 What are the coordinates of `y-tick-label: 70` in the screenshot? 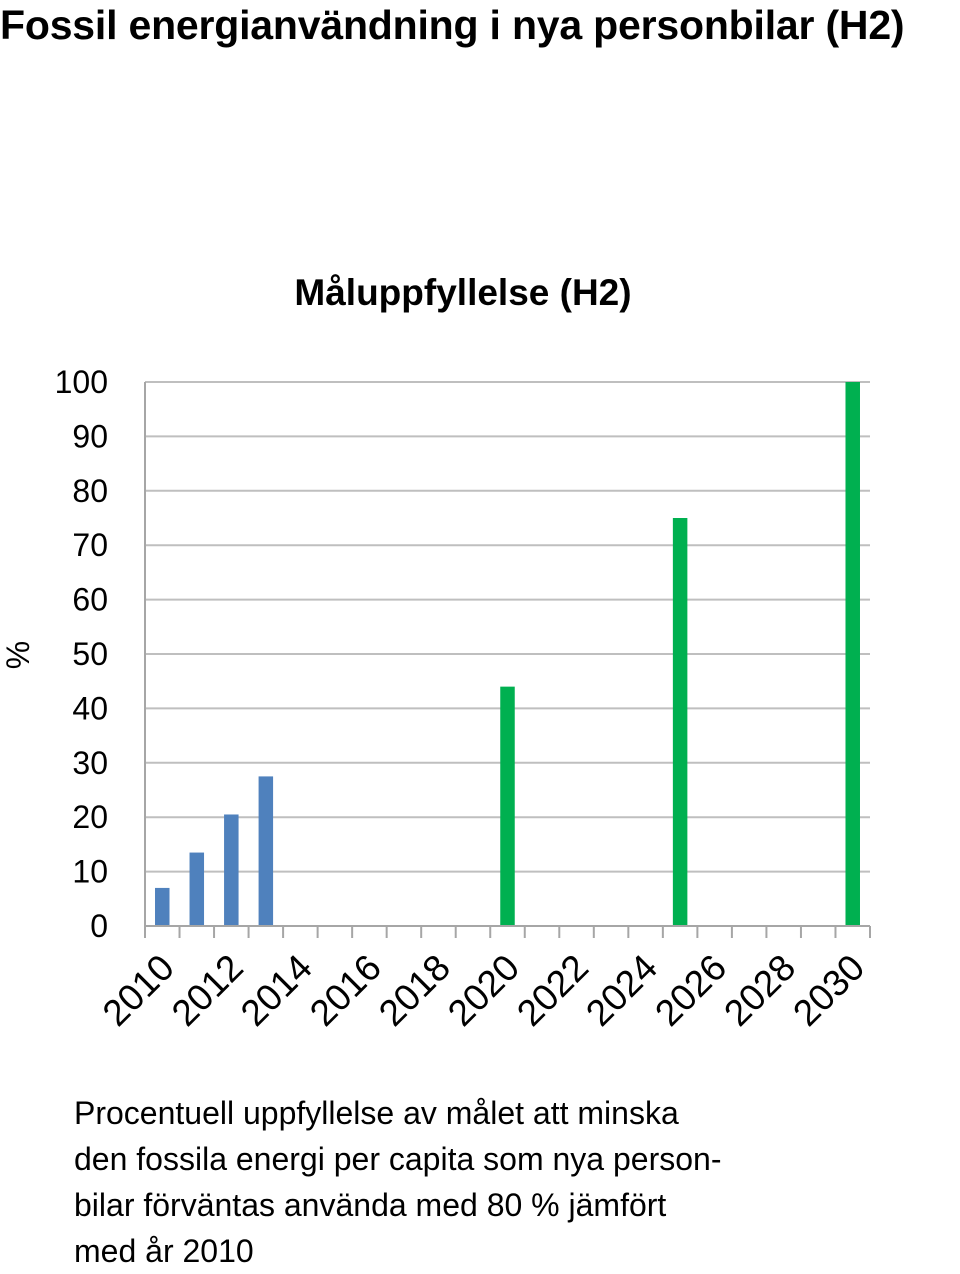 It's located at (90, 545).